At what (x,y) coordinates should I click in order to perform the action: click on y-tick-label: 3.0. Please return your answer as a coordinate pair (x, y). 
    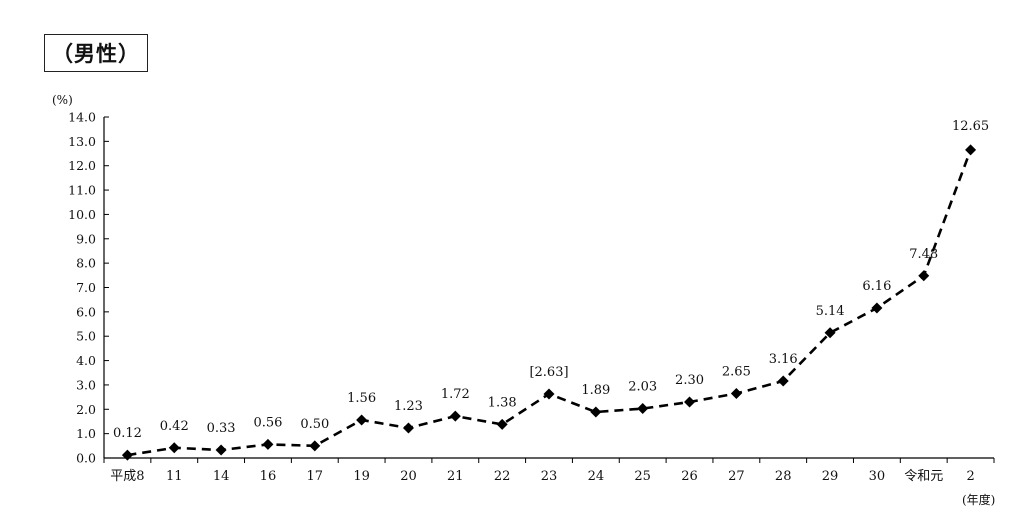
    Looking at the image, I should click on (86, 384).